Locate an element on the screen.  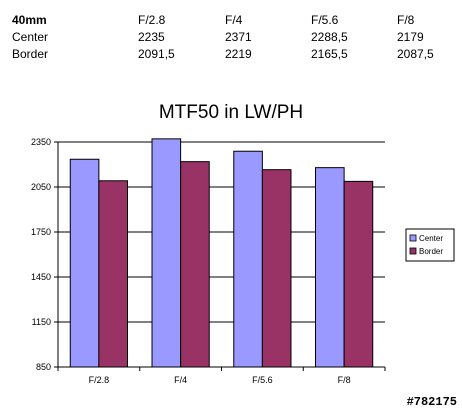
table-cell: 2219 is located at coordinates (238, 54).